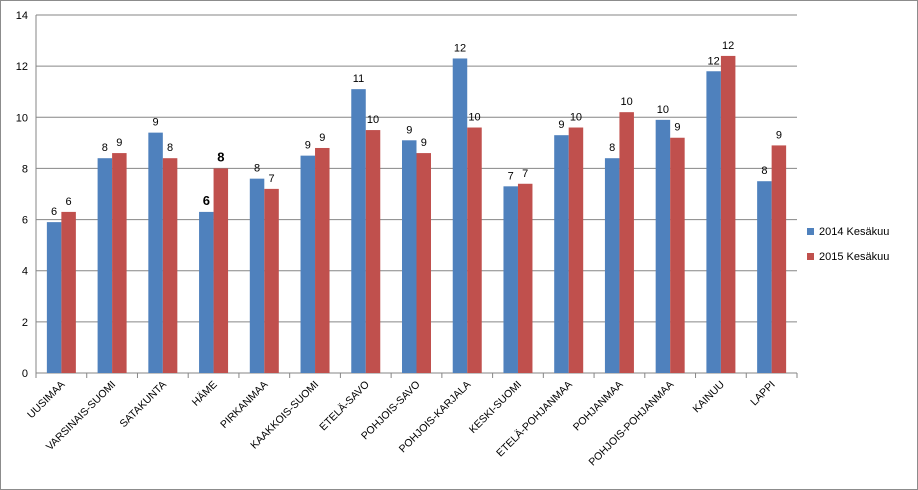 This screenshot has height=490, width=918. I want to click on y-tick-label: 6, so click(25, 221).